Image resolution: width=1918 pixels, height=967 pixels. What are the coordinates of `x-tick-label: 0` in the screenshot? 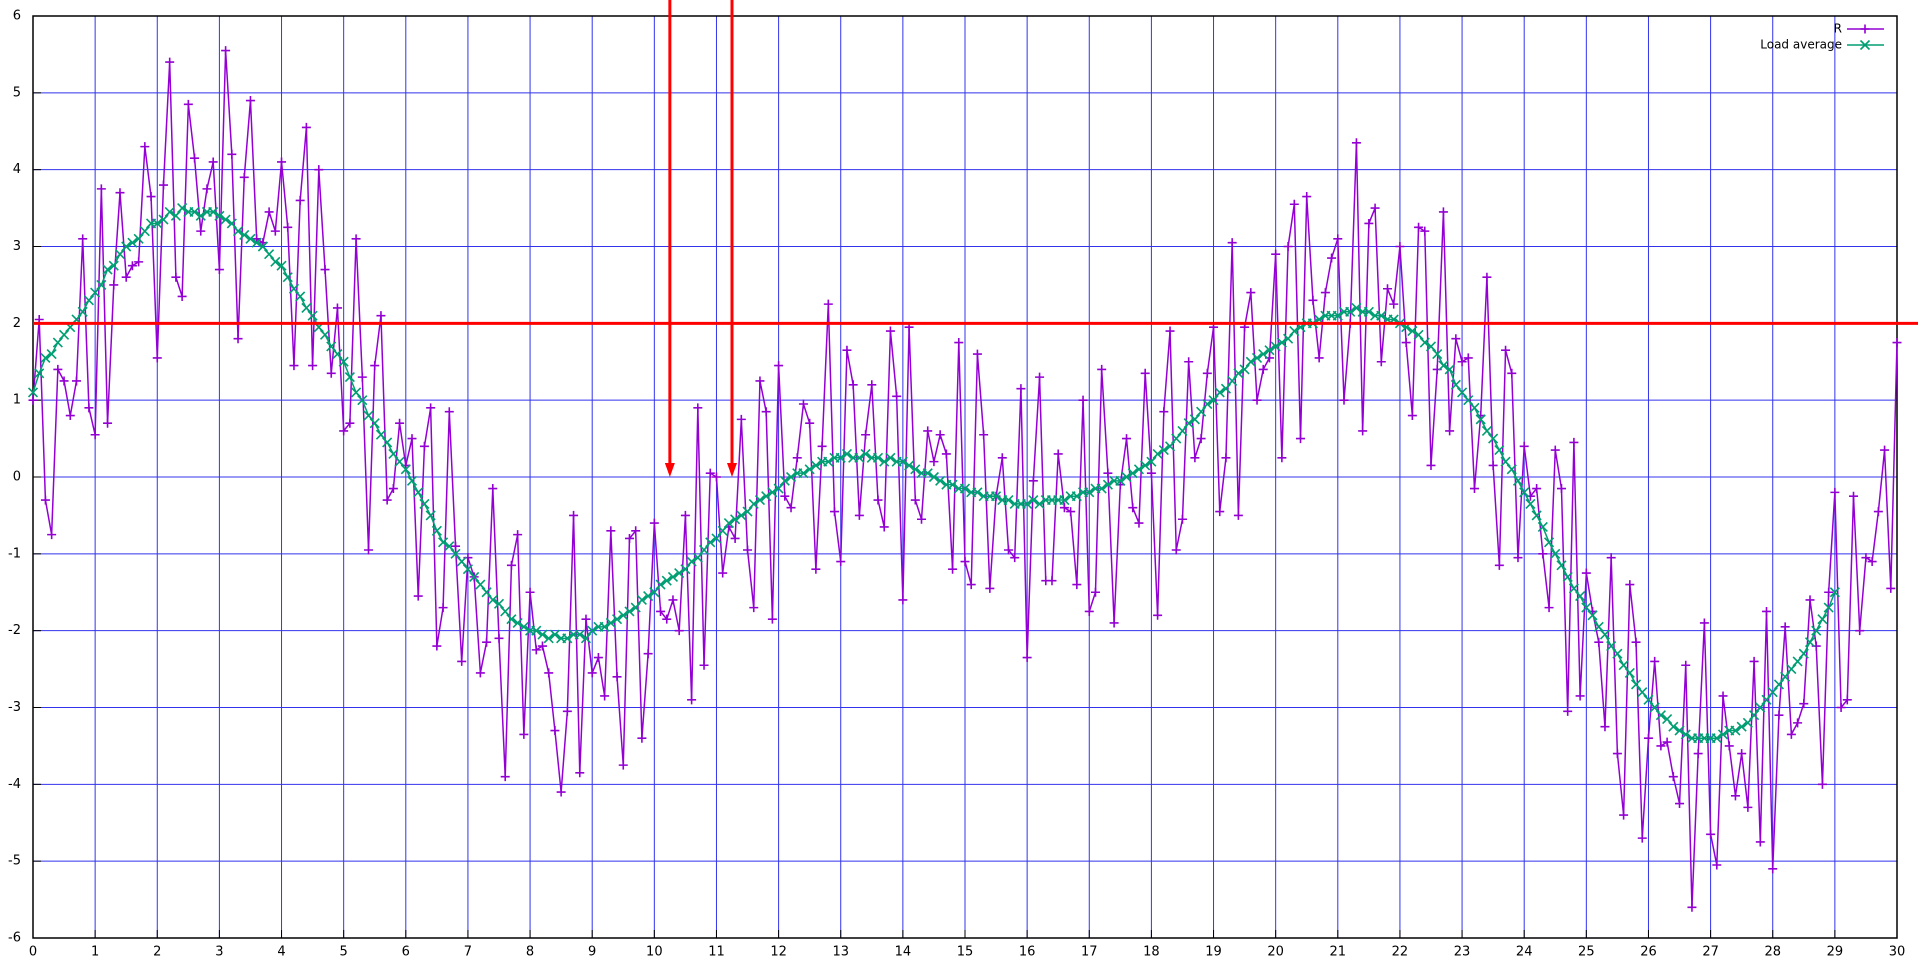 It's located at (33, 952).